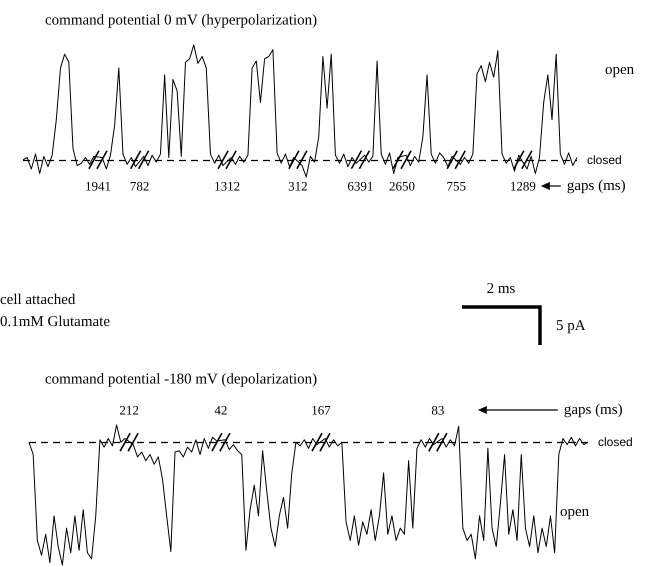  Describe the element at coordinates (38, 300) in the screenshot. I see `text: cell attached` at that location.